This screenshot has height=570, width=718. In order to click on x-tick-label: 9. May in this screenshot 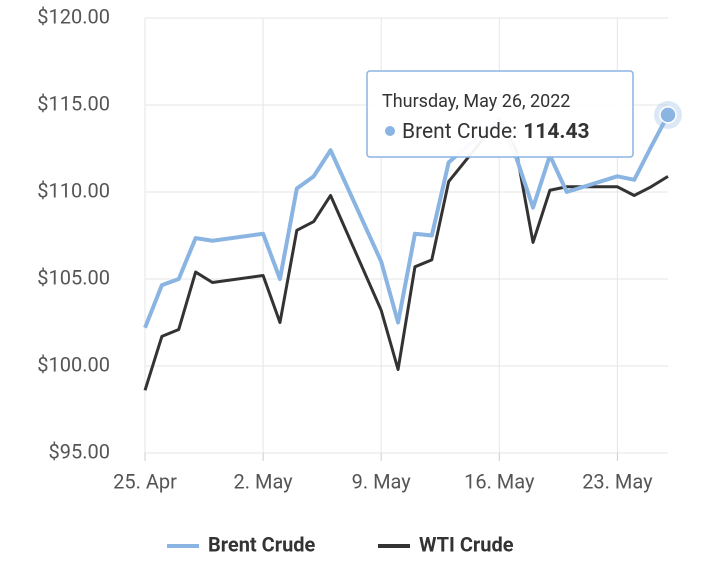, I will do `click(382, 481)`.